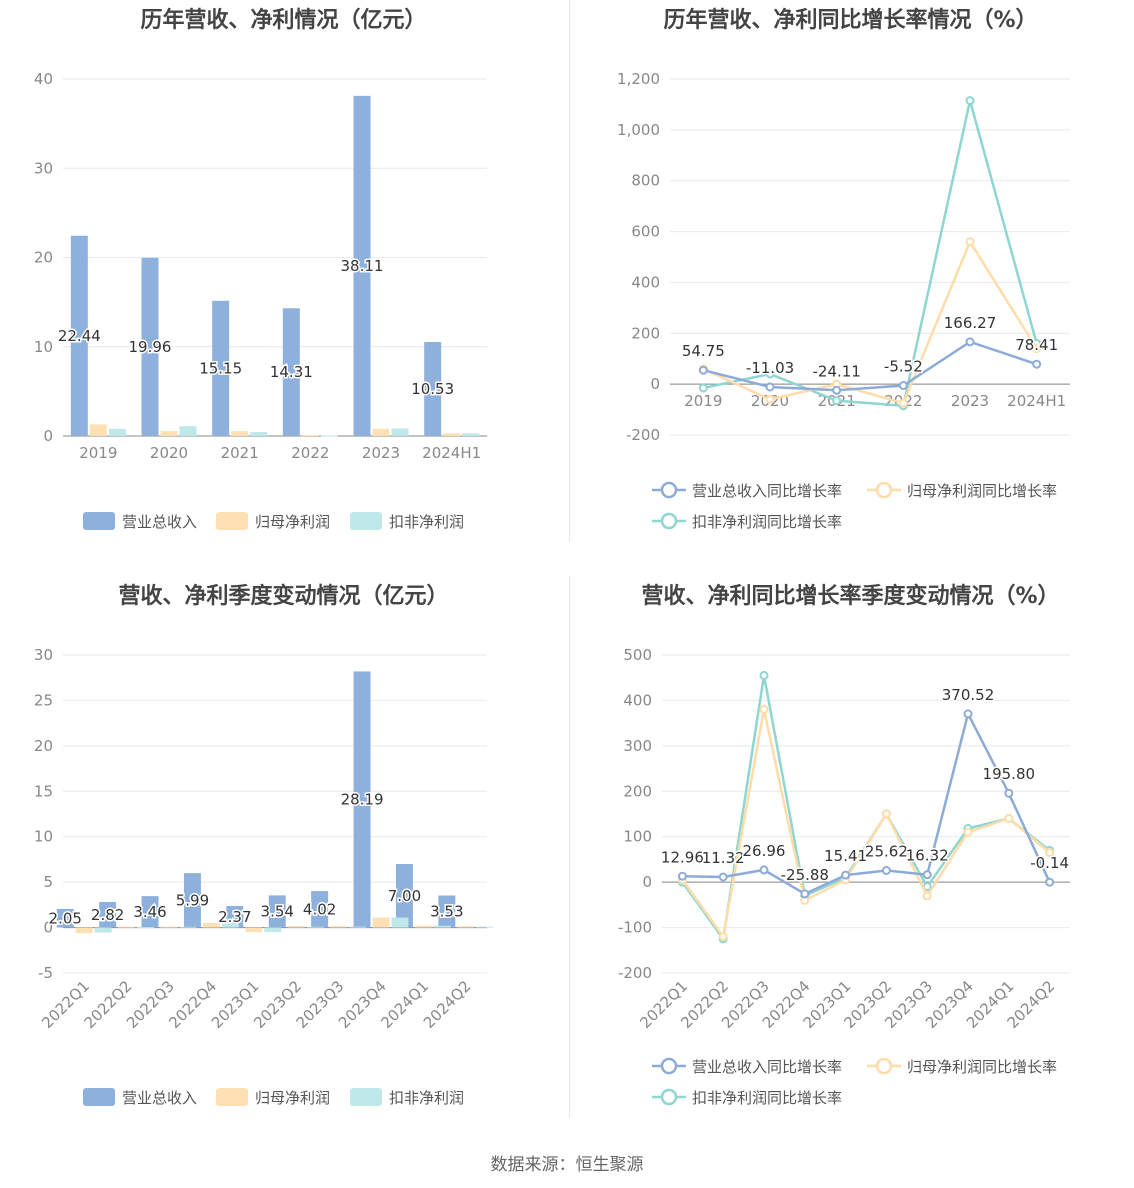  I want to click on y-tick-label: -200, so click(635, 973).